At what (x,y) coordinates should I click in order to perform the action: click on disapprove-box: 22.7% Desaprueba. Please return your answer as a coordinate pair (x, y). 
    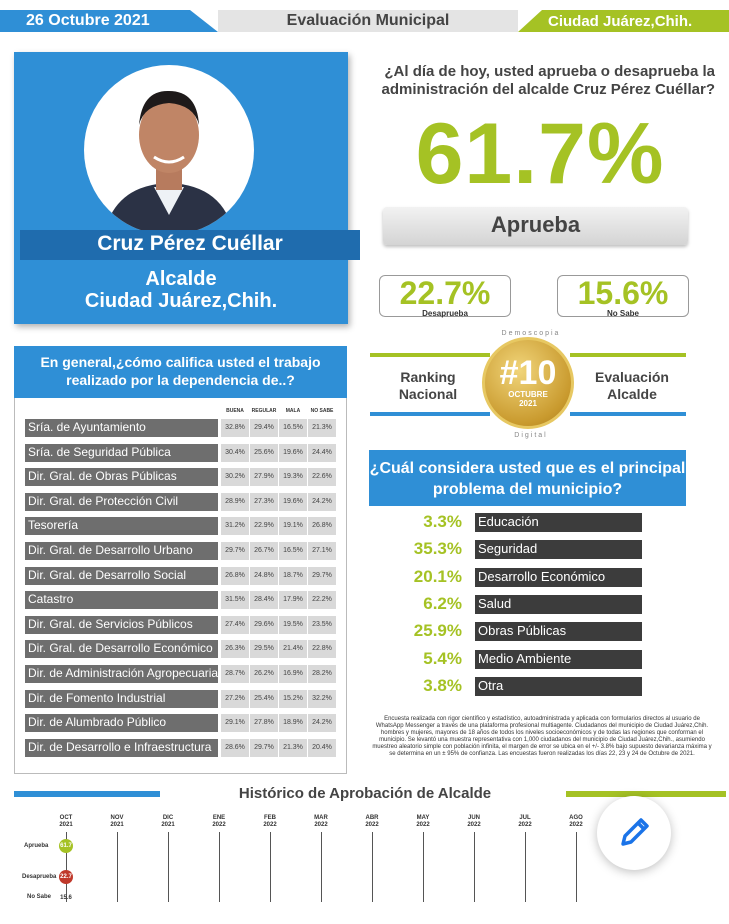
    Looking at the image, I should click on (445, 296).